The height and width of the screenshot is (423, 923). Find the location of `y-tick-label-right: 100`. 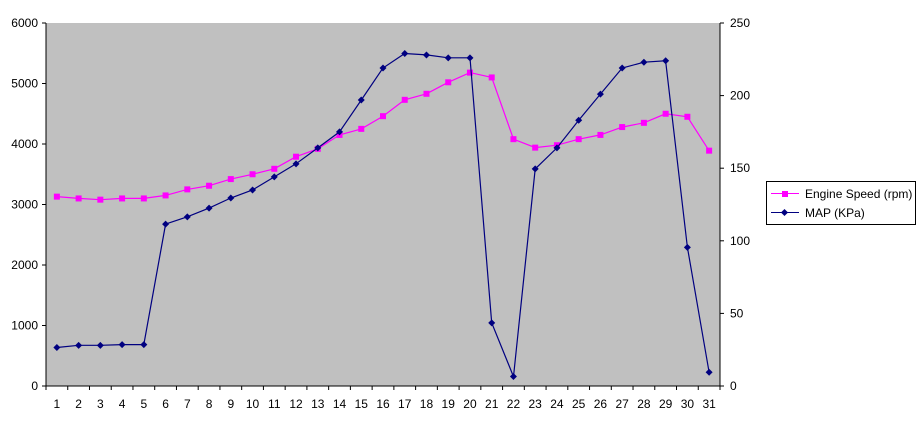

y-tick-label-right: 100 is located at coordinates (740, 241).